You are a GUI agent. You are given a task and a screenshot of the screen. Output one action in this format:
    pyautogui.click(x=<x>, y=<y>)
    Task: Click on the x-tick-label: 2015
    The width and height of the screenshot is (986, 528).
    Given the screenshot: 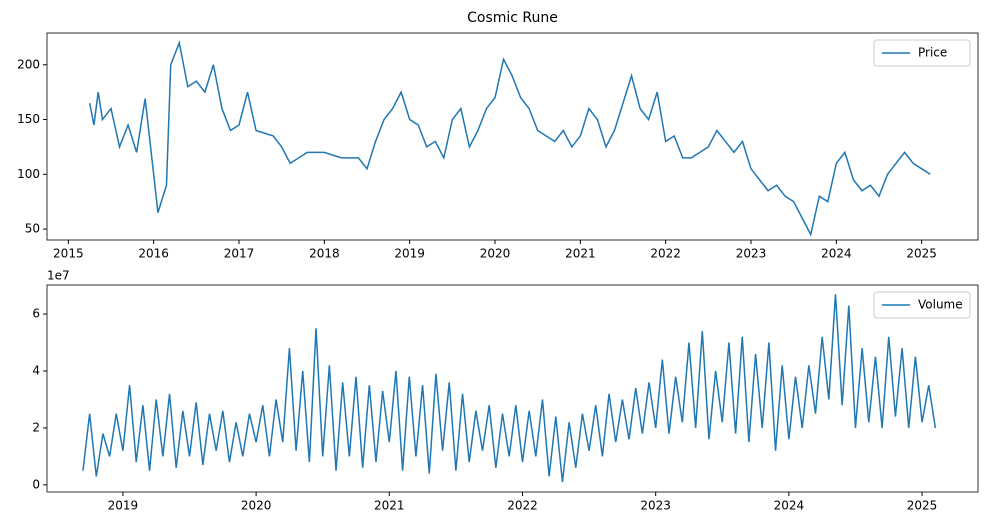 What is the action you would take?
    pyautogui.click(x=68, y=254)
    